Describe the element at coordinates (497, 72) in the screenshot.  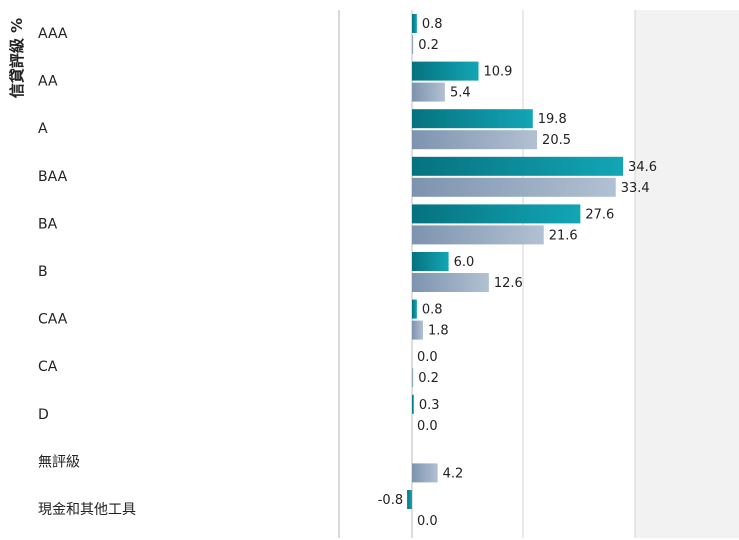
I see `data-label: 10.9` at that location.